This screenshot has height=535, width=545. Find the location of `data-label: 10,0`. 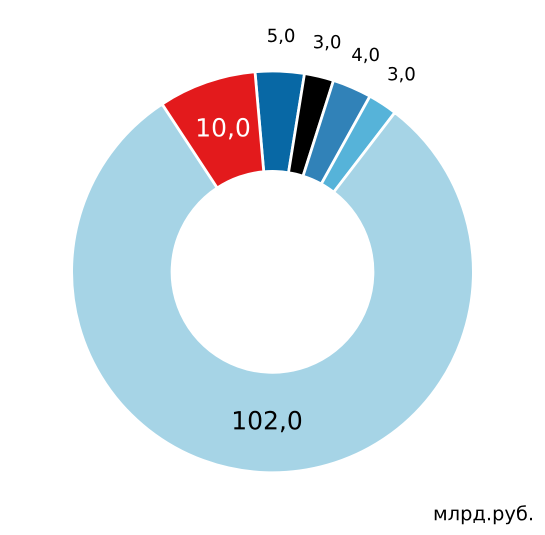

data-label: 10,0 is located at coordinates (224, 129).